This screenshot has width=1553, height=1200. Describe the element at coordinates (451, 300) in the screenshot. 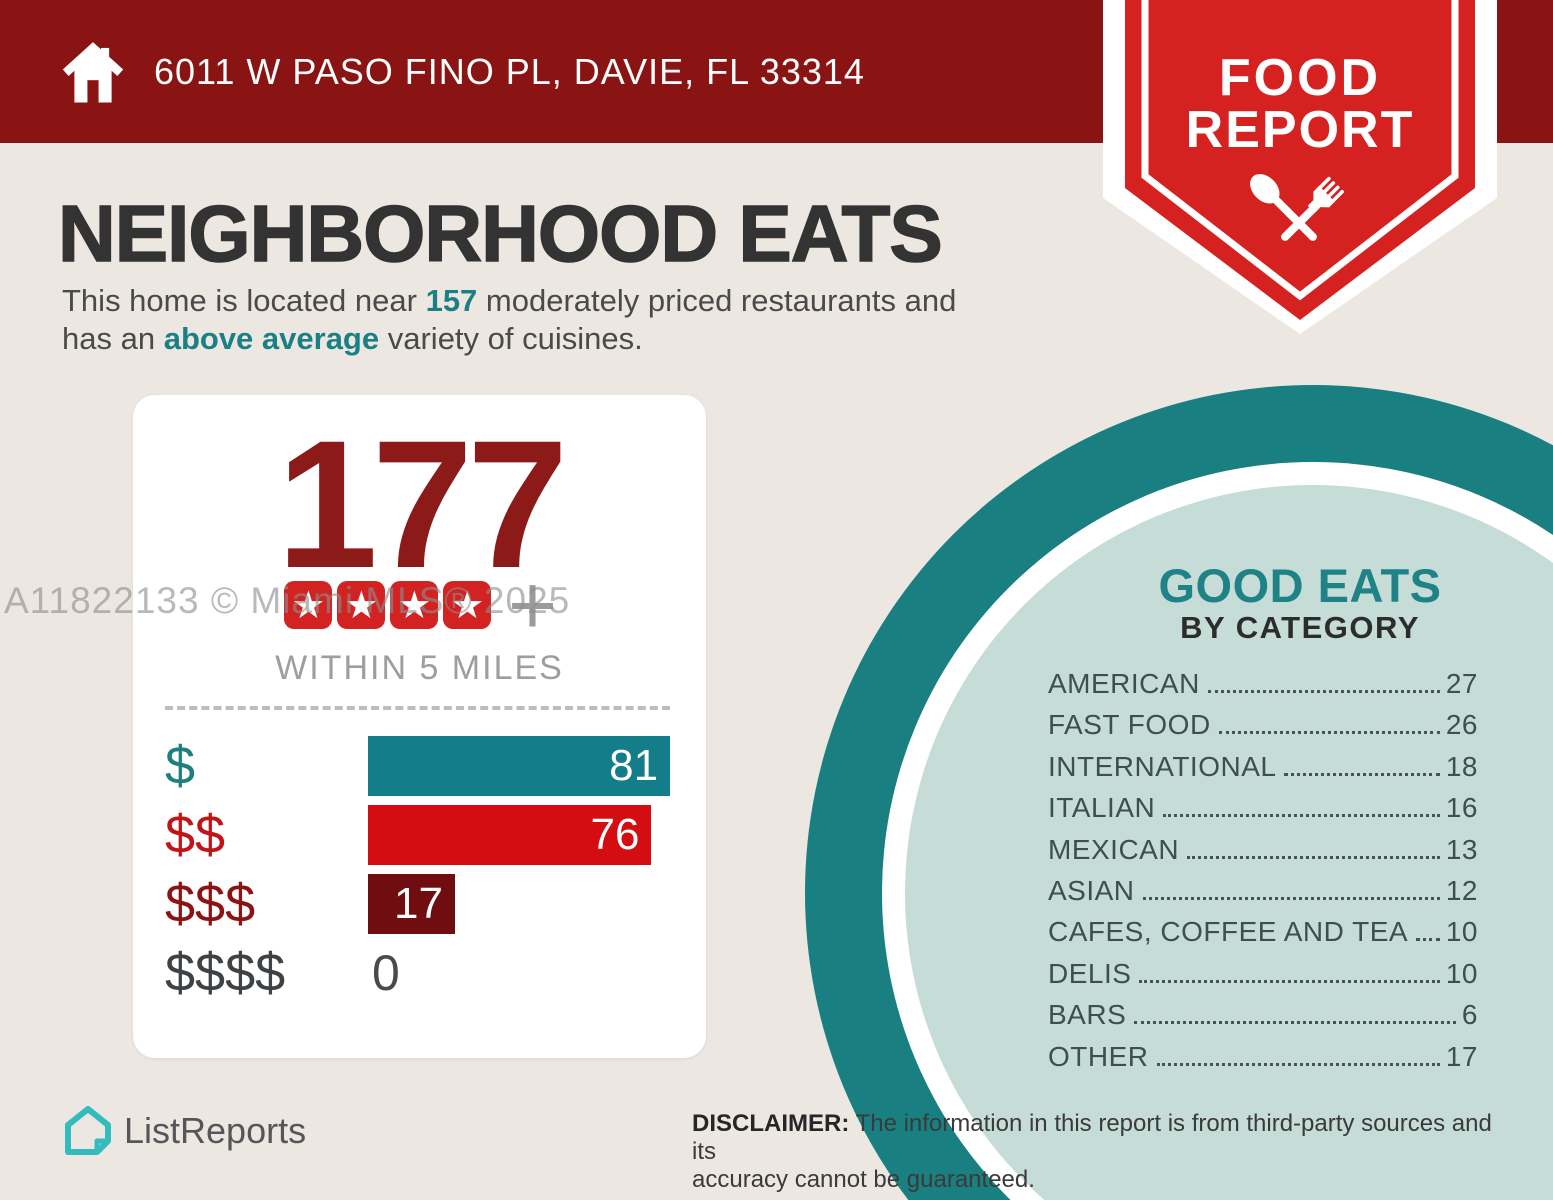

I see `restaurant-count: 157` at that location.